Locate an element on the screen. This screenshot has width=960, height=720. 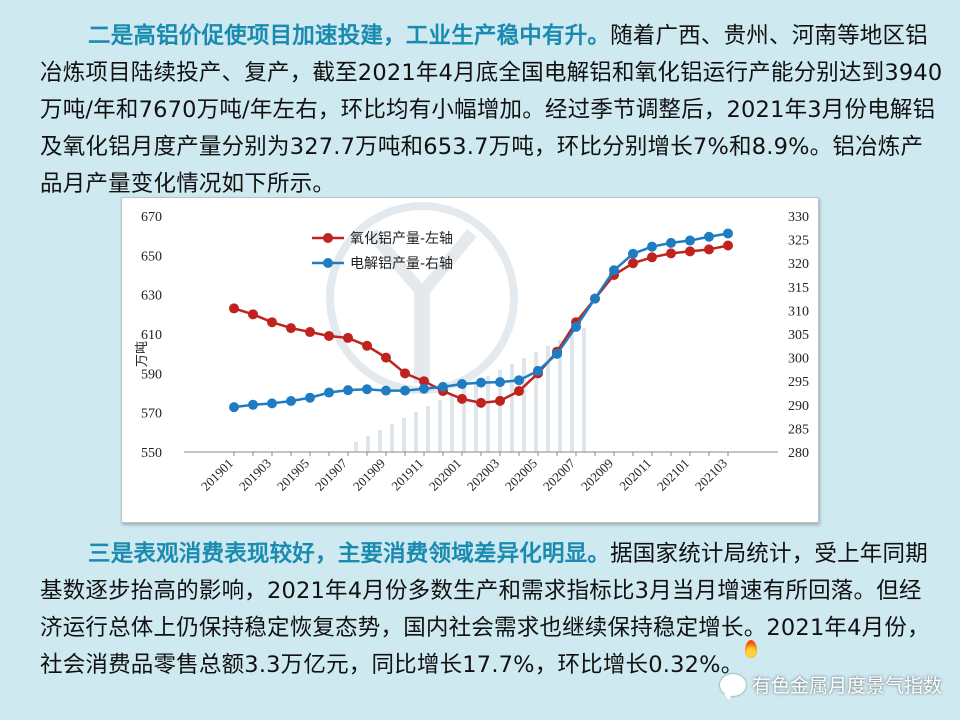
x-tick-label: 201907 is located at coordinates (331, 474).